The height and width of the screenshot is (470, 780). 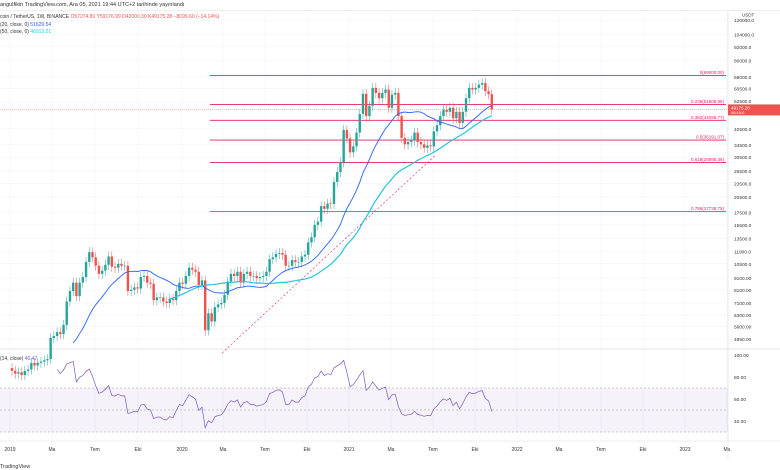 I want to click on rsi-tick-label: 80.00, so click(x=740, y=378).